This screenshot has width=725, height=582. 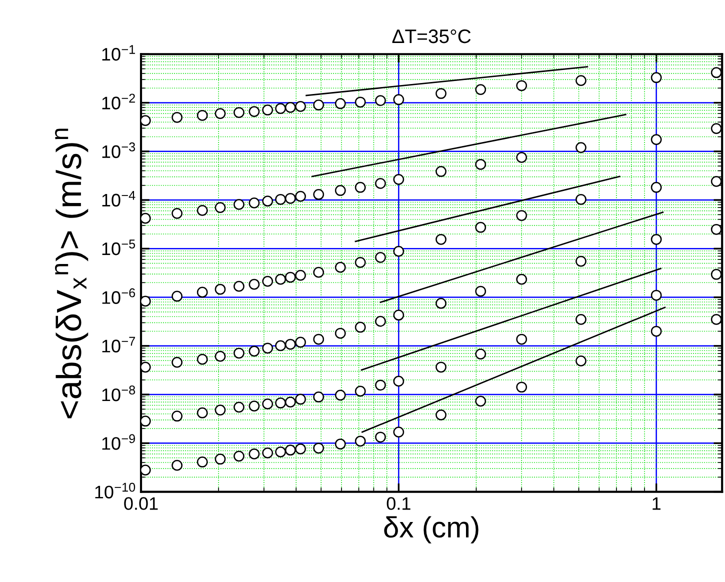 I want to click on x-axis-title: δx (cm), so click(x=431, y=530).